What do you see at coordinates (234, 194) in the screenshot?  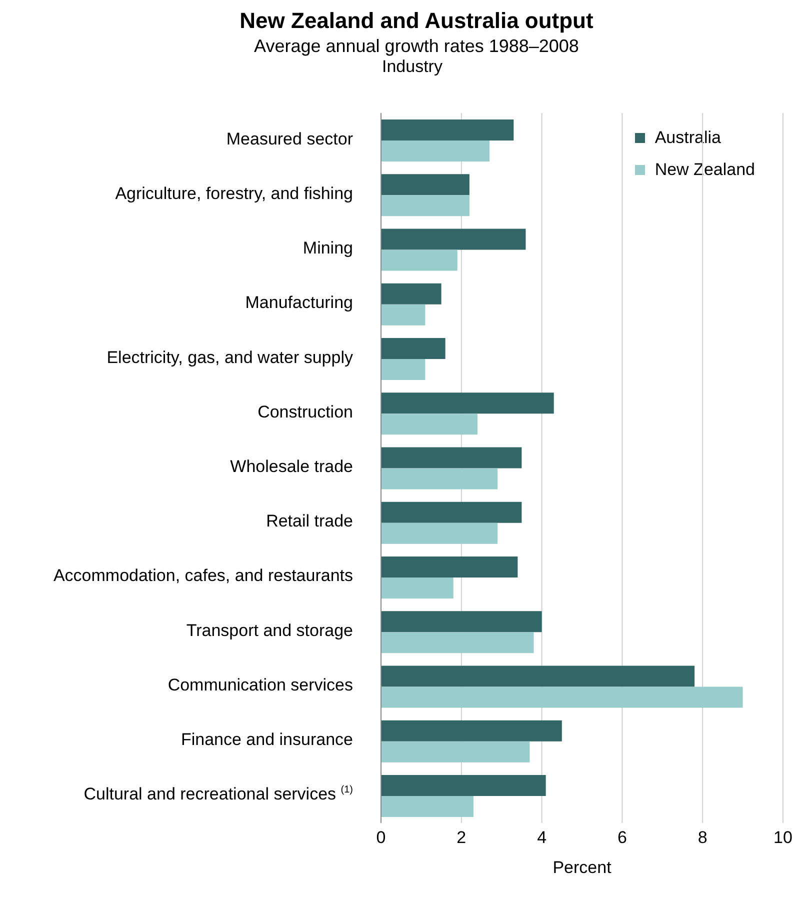 I see `y-tick-label: Agriculture, forestry, and fishing` at bounding box center [234, 194].